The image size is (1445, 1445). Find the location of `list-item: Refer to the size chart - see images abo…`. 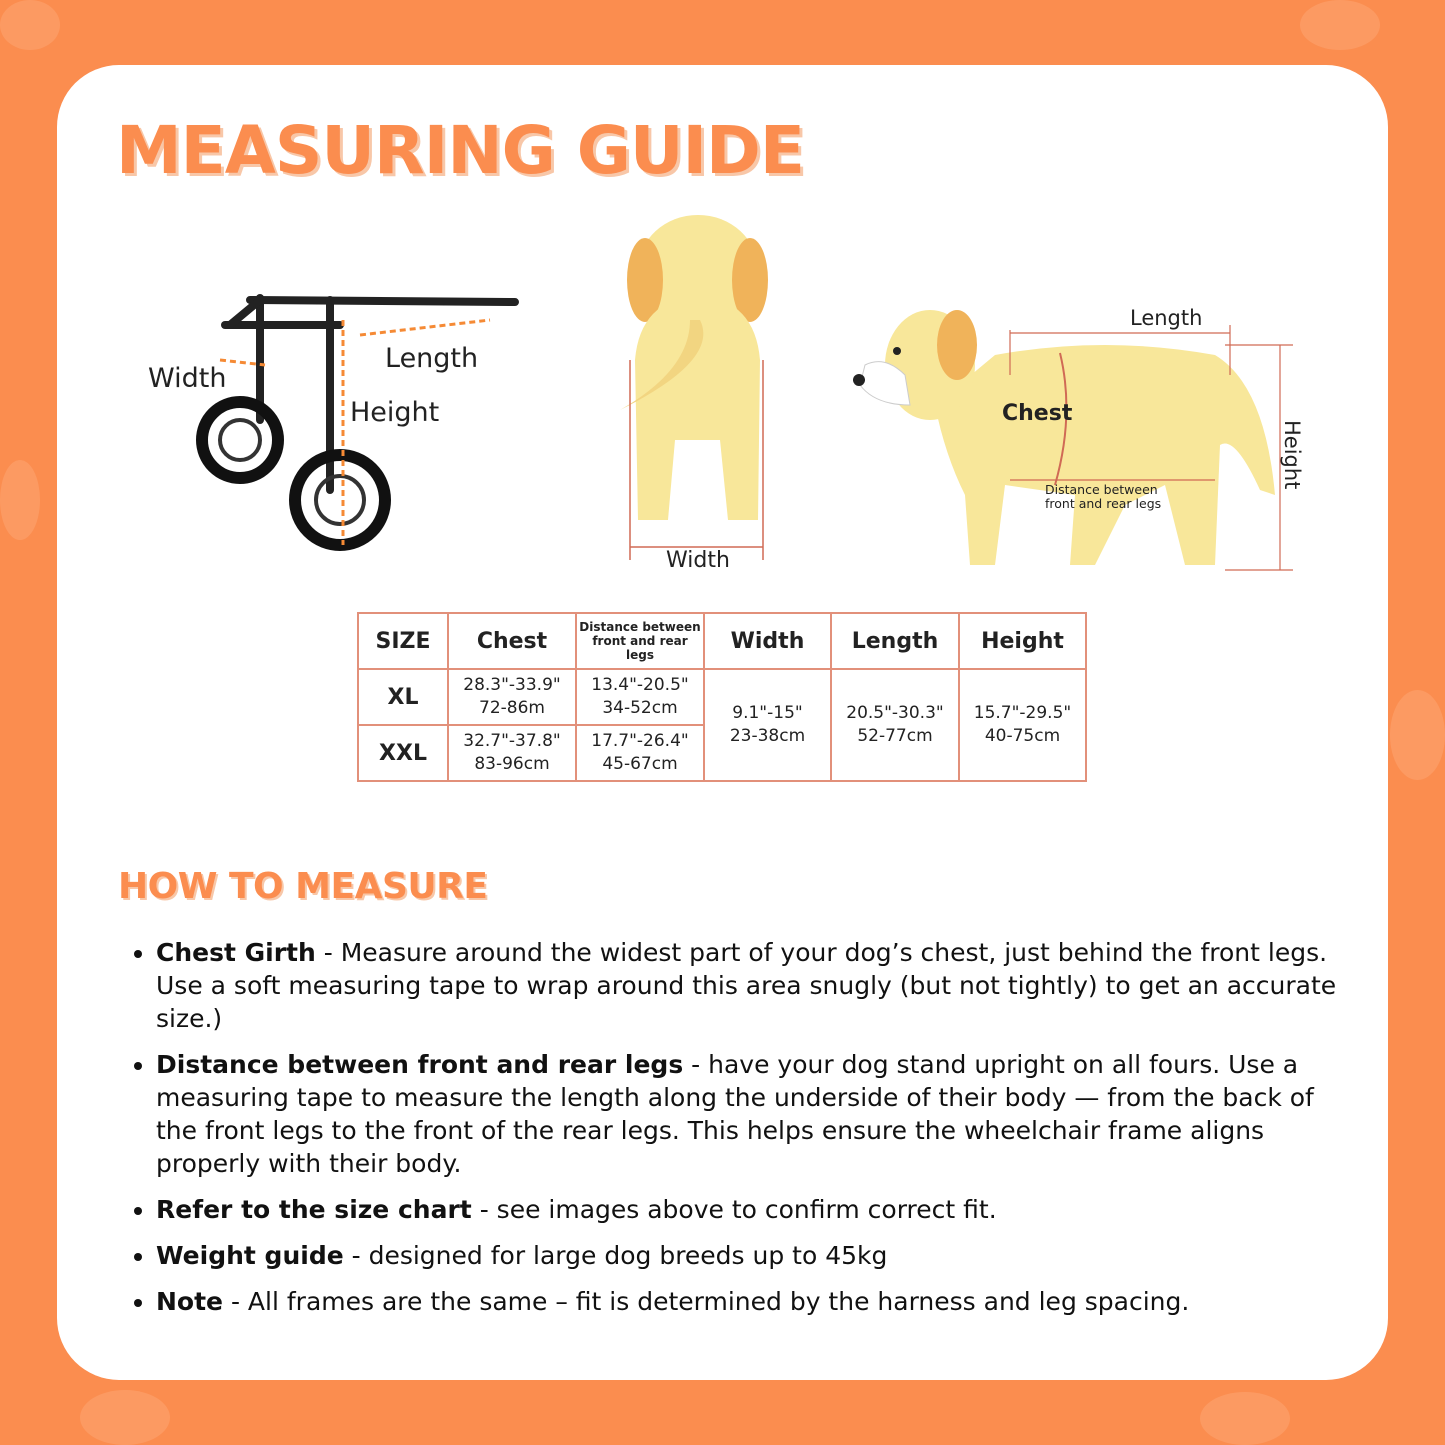

list-item: Refer to the size chart - see images abo… is located at coordinates (756, 1209).